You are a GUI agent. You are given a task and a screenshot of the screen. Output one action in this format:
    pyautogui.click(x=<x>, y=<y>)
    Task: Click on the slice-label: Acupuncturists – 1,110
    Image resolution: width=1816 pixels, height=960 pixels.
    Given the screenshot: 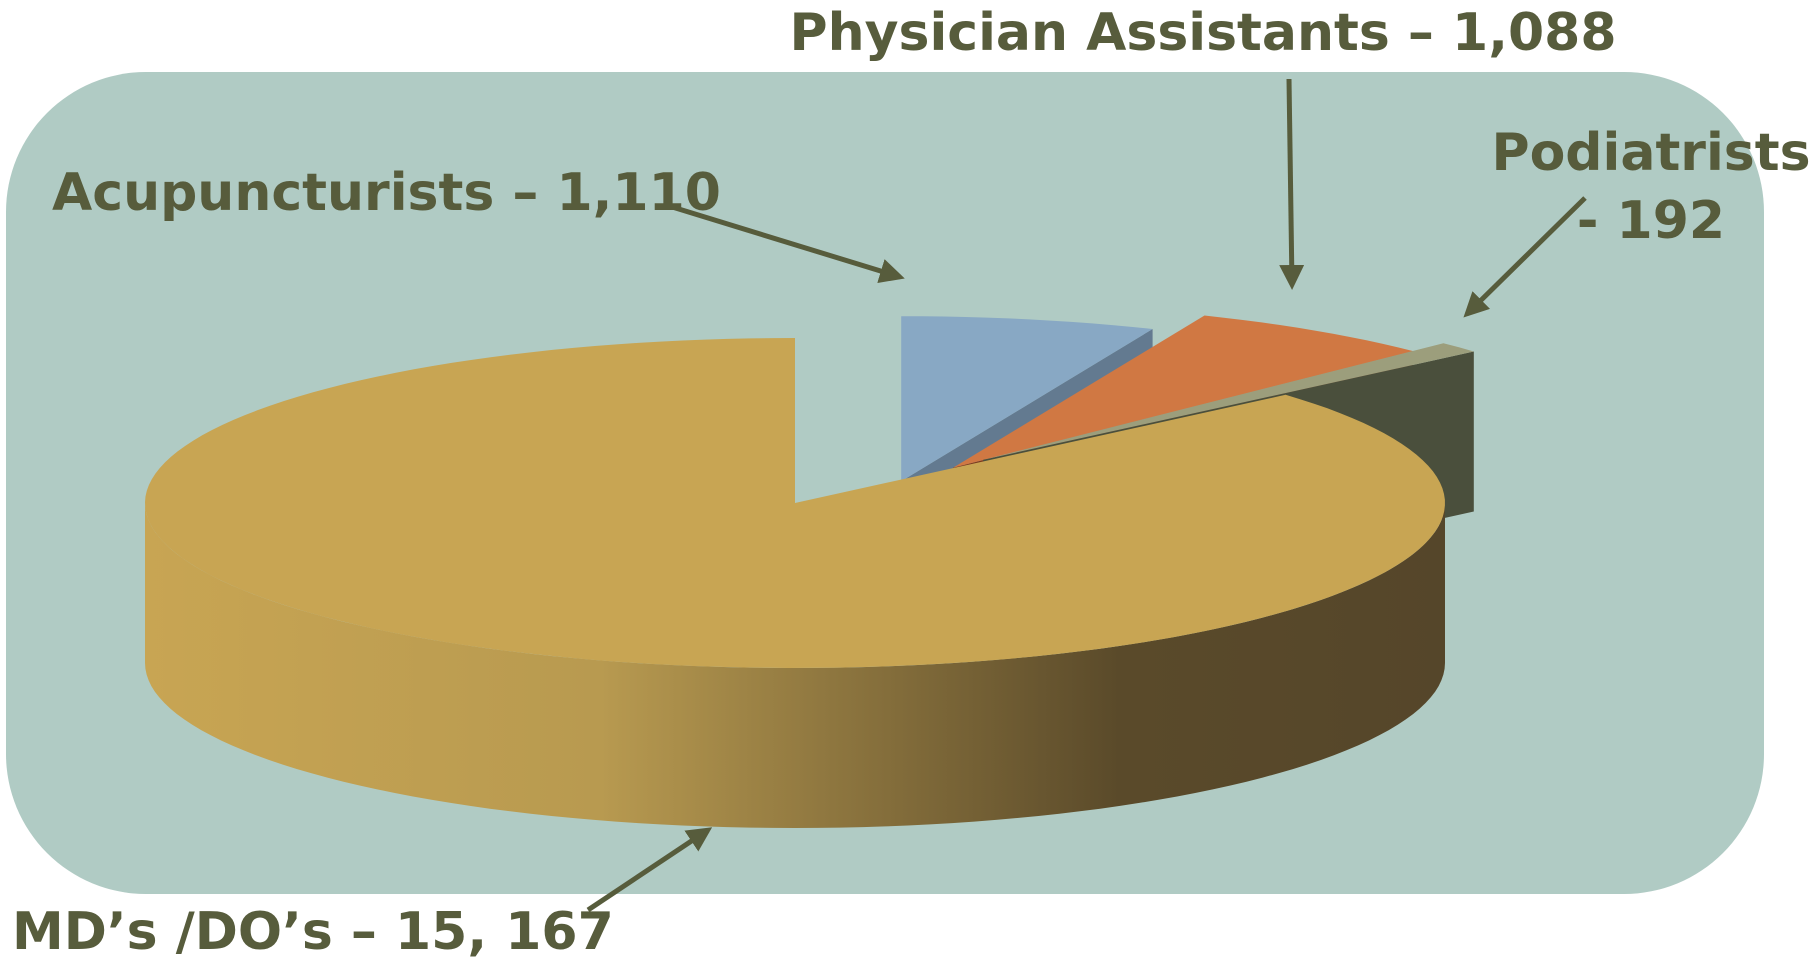 What is the action you would take?
    pyautogui.click(x=386, y=193)
    